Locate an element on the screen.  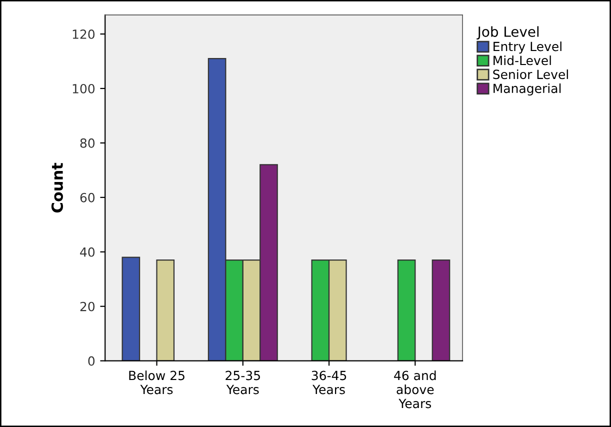
legend-label: Entry Level is located at coordinates (528, 48).